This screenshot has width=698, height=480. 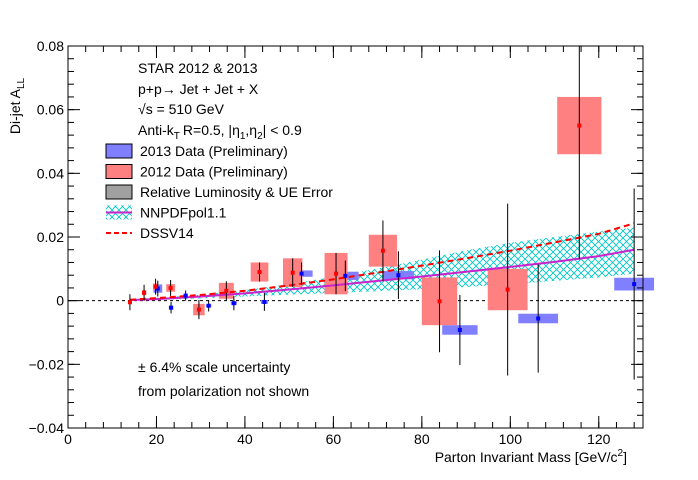 I want to click on x-tick-label: 40, so click(x=245, y=439).